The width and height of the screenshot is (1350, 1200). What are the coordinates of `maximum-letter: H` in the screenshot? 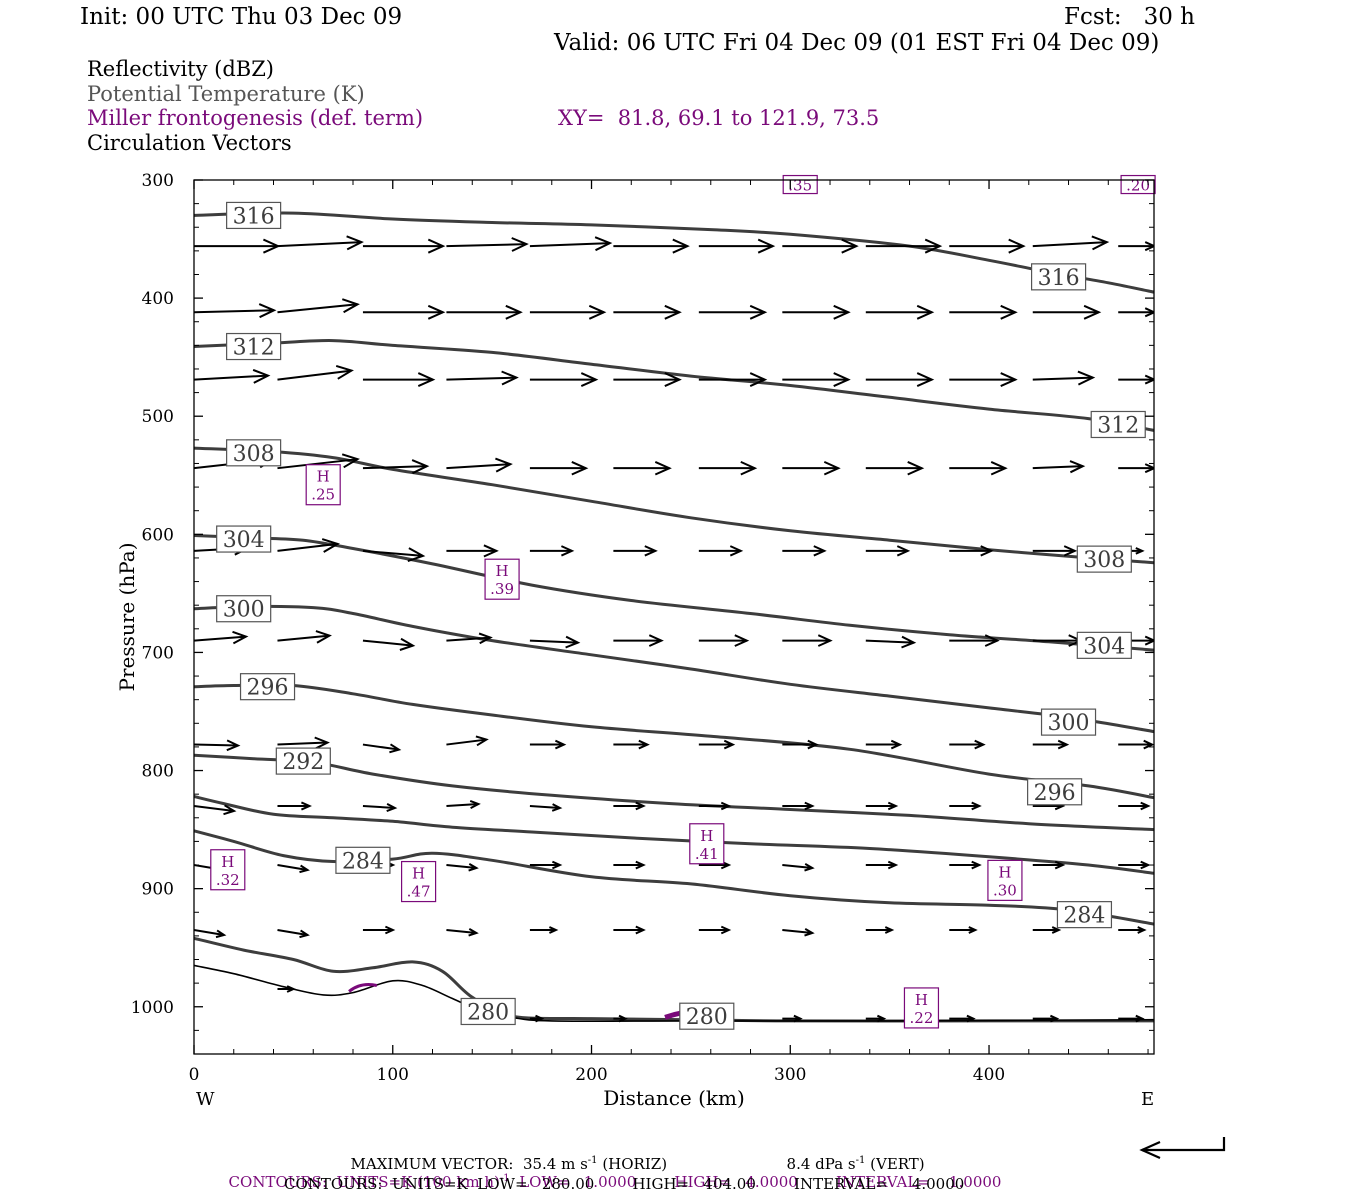 It's located at (1004, 872).